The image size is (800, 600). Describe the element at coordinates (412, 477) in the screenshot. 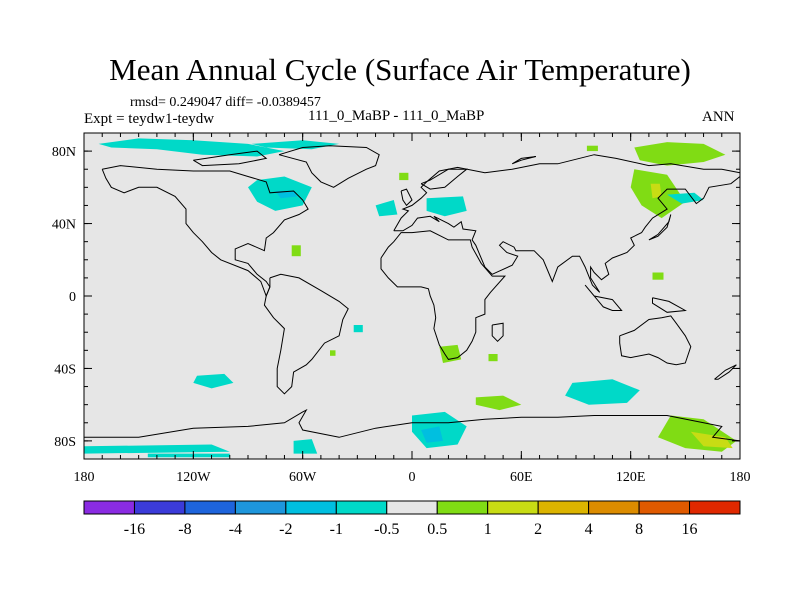

I see `x-tick-label-3: 0` at that location.